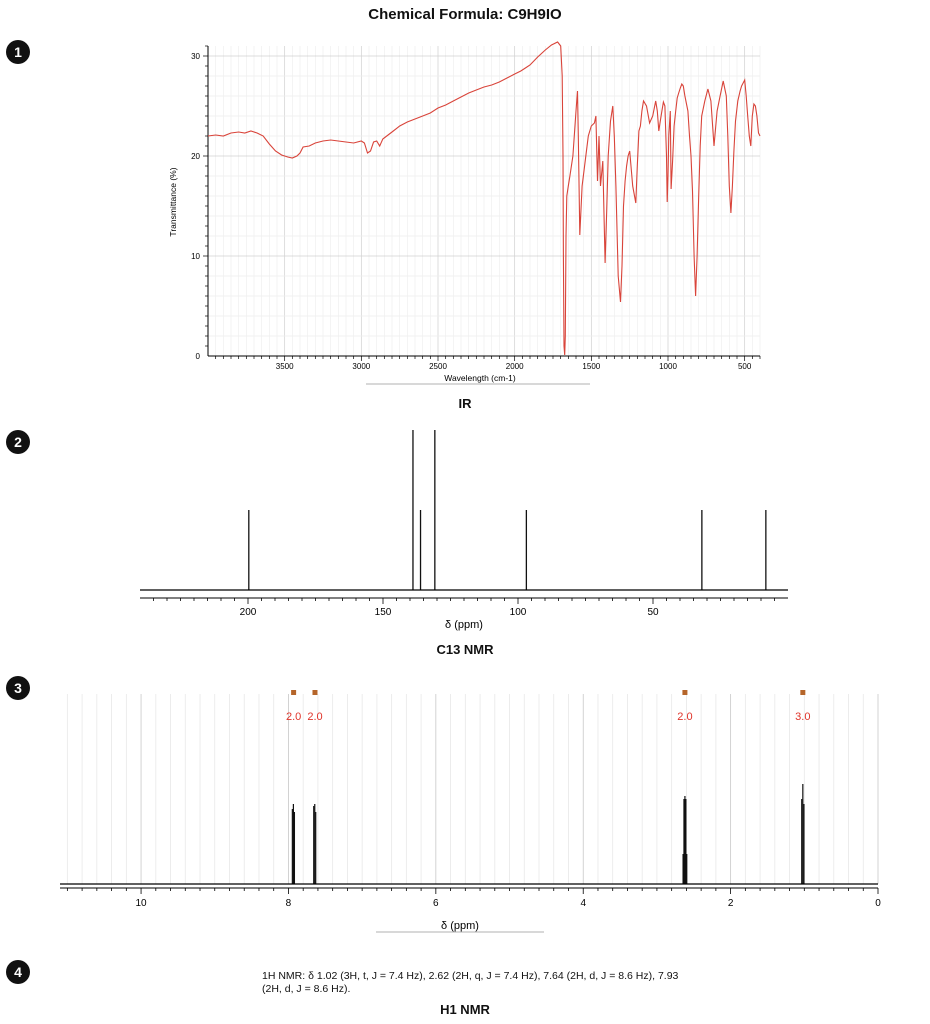 The image size is (930, 1024). What do you see at coordinates (668, 366) in the screenshot?
I see `ir-x-tick-label: 1000` at bounding box center [668, 366].